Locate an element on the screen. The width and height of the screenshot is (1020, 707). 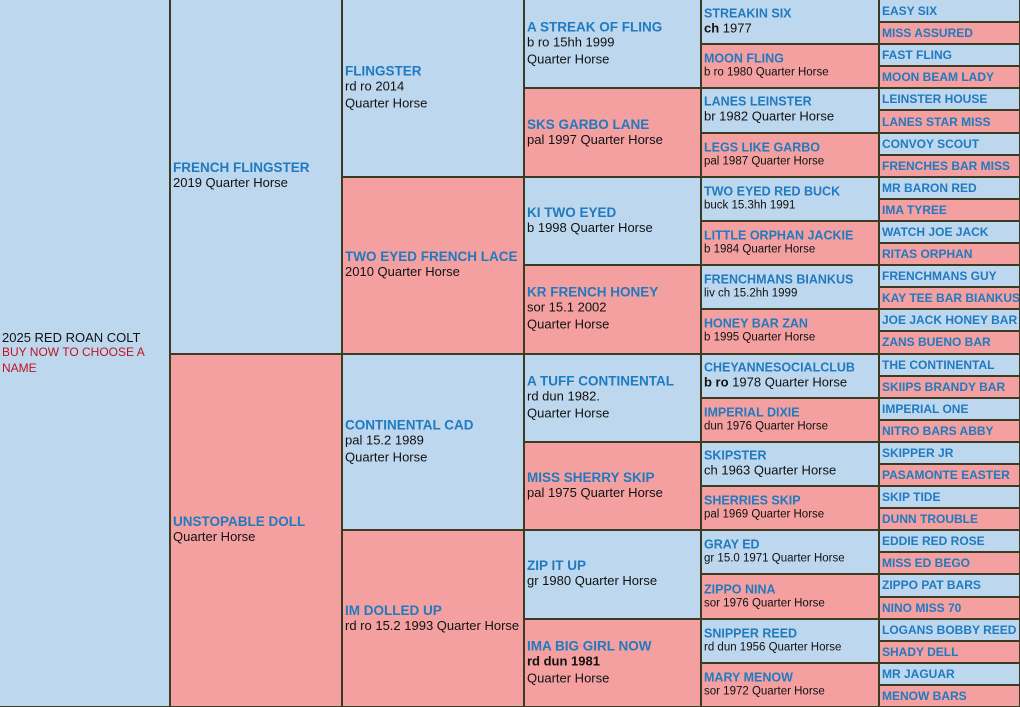
horse-name: NITRO BARS ABBY is located at coordinates (938, 430).